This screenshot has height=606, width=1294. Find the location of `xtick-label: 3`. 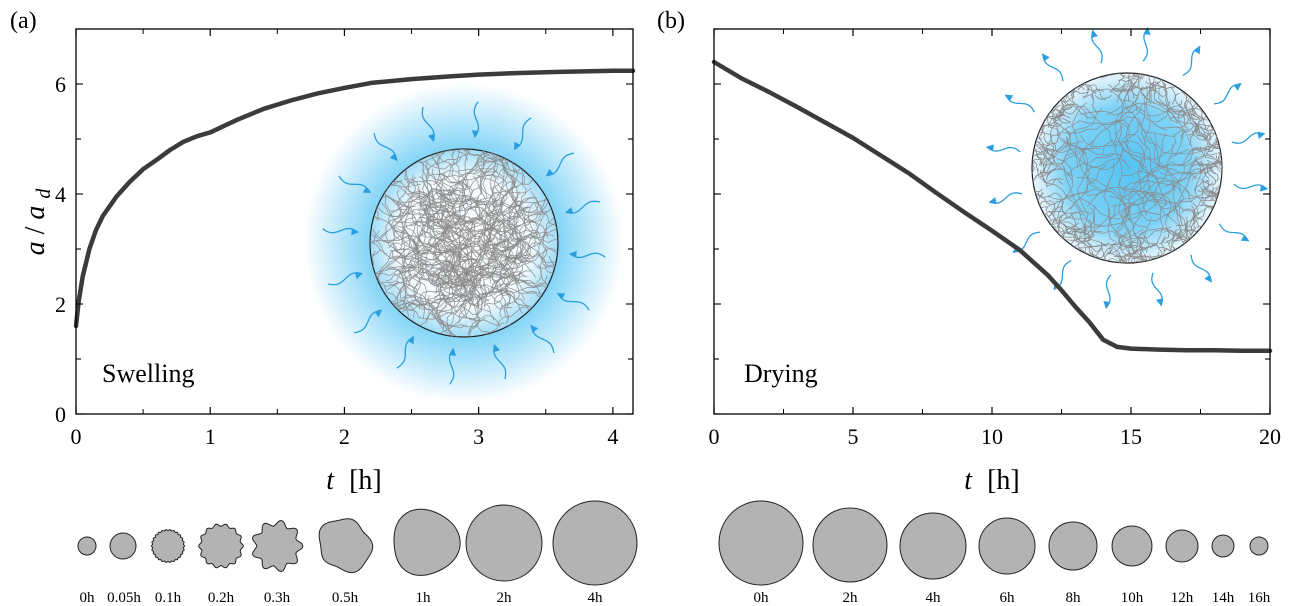

xtick-label: 3 is located at coordinates (478, 436).